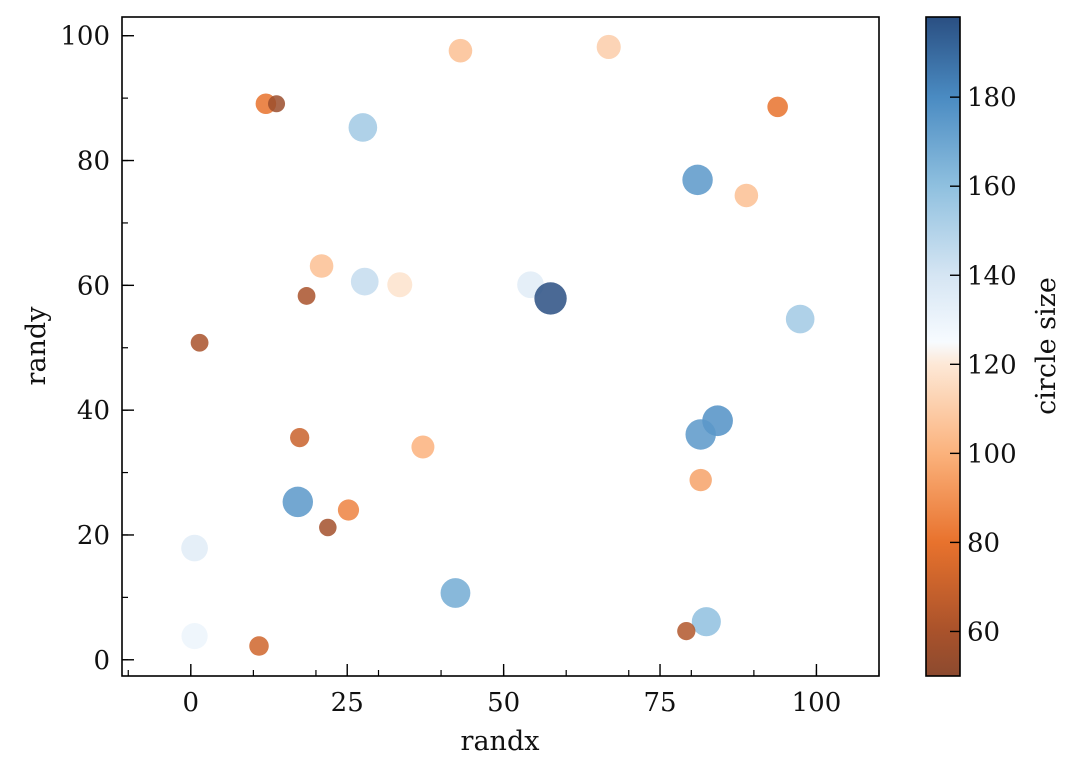 This screenshot has width=1080, height=781. I want to click on colorbar-tick-label: 60, so click(983, 632).